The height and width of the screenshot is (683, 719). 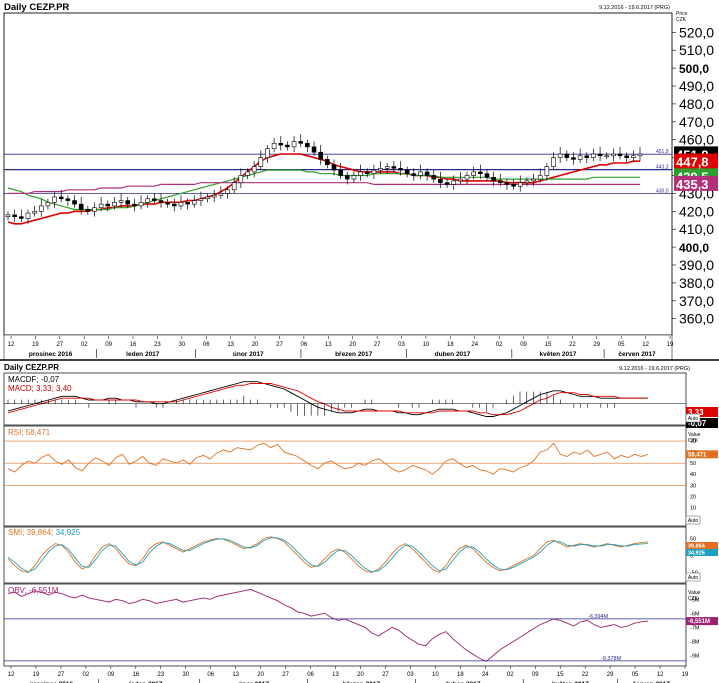 I want to click on smi-auto-button, so click(x=693, y=577).